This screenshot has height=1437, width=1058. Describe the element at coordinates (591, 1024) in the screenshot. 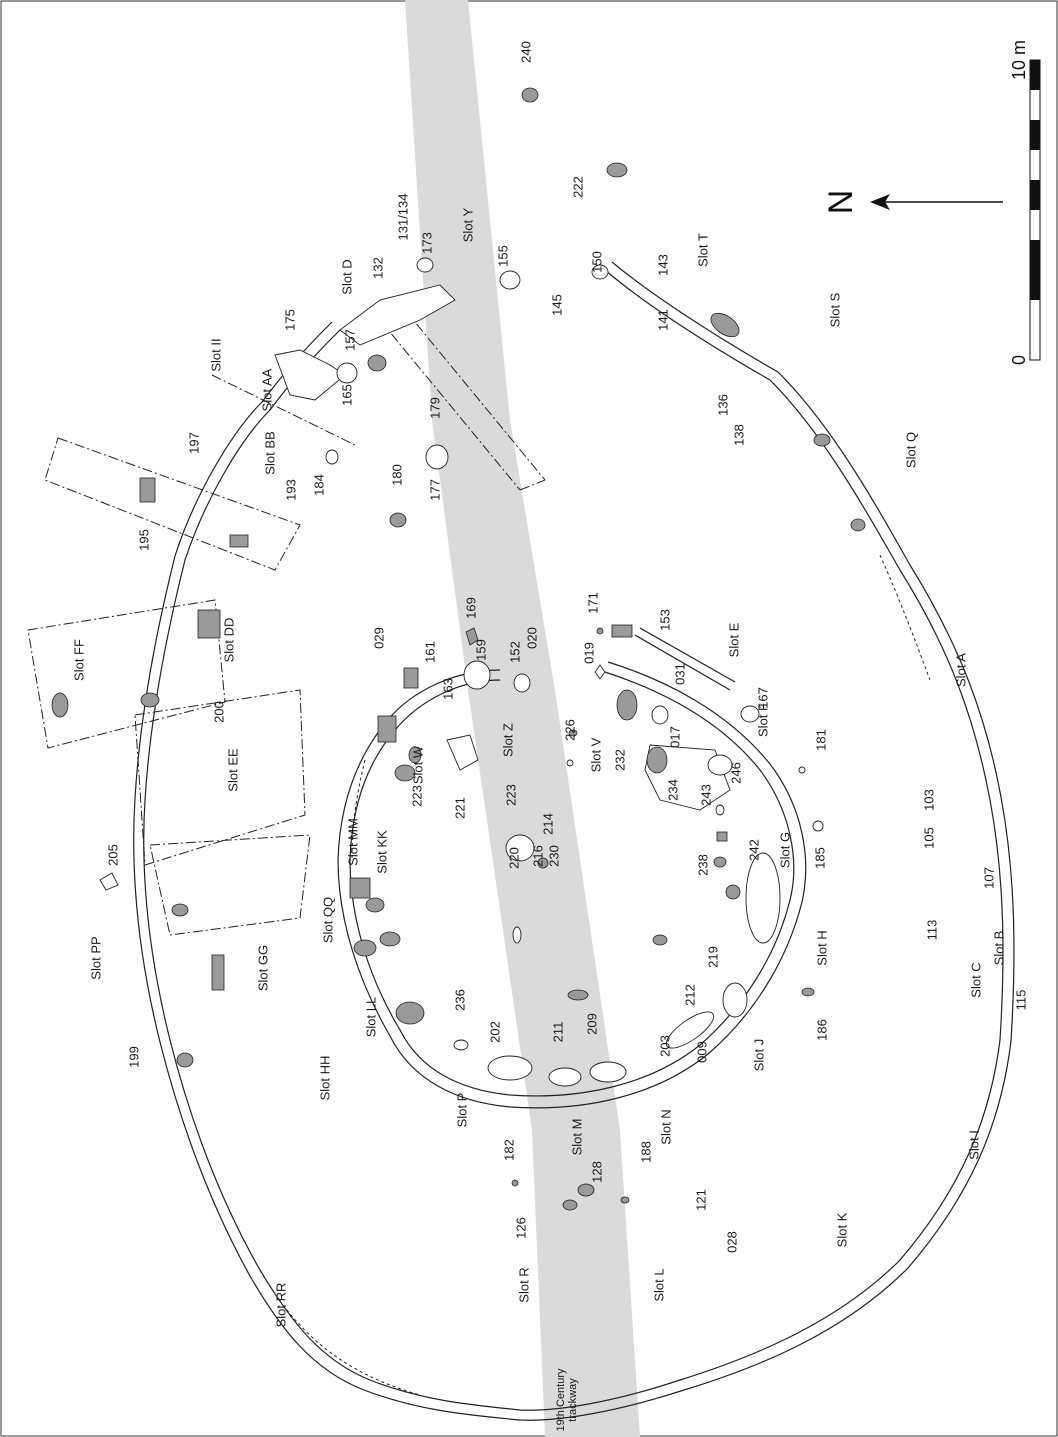

I see `feature-label-209: 209` at that location.